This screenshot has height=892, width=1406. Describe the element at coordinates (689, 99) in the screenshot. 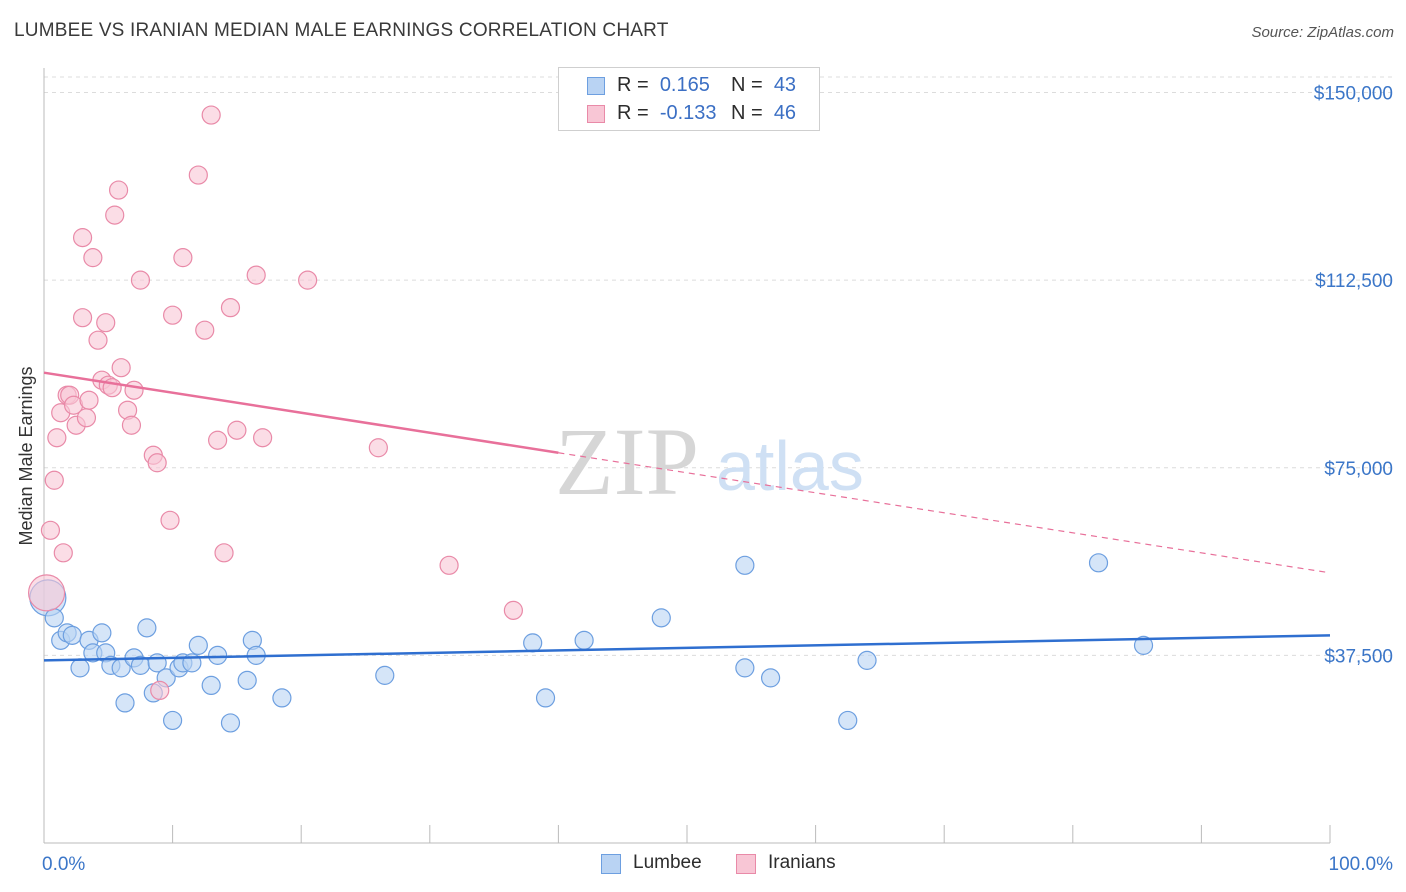

I see `correlation-legend: R = 0.165 N = 43 R = -0.133 N = 46` at that location.